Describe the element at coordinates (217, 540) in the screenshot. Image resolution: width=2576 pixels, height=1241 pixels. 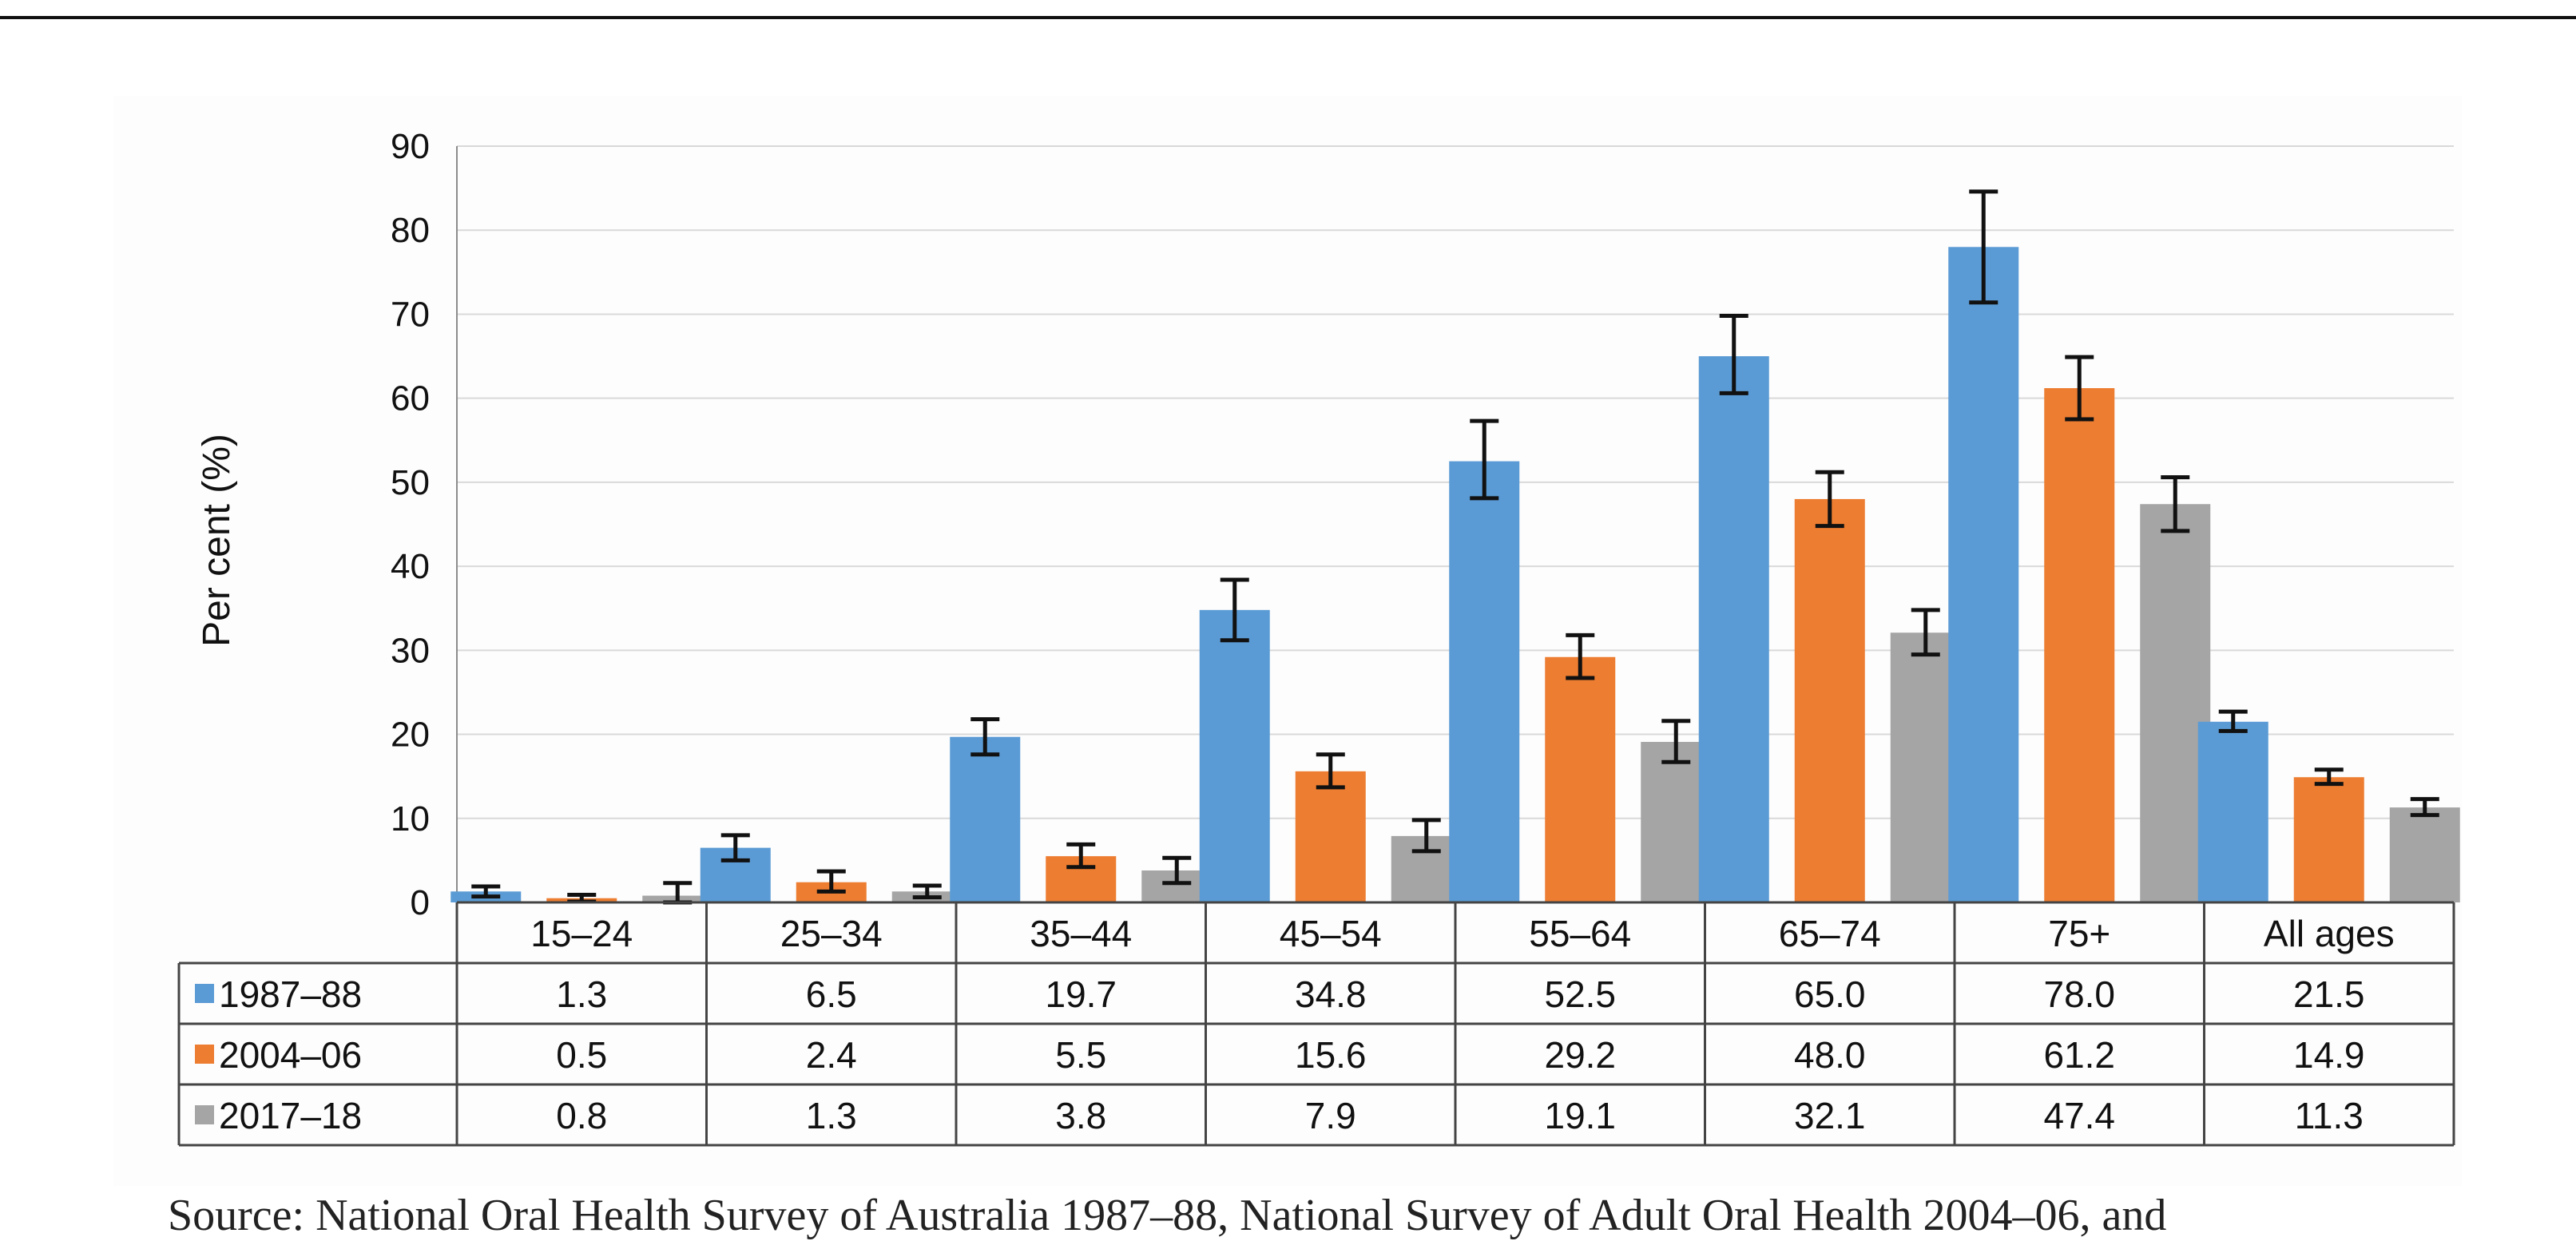
I see `y-axis-title: Per cent (%)` at that location.